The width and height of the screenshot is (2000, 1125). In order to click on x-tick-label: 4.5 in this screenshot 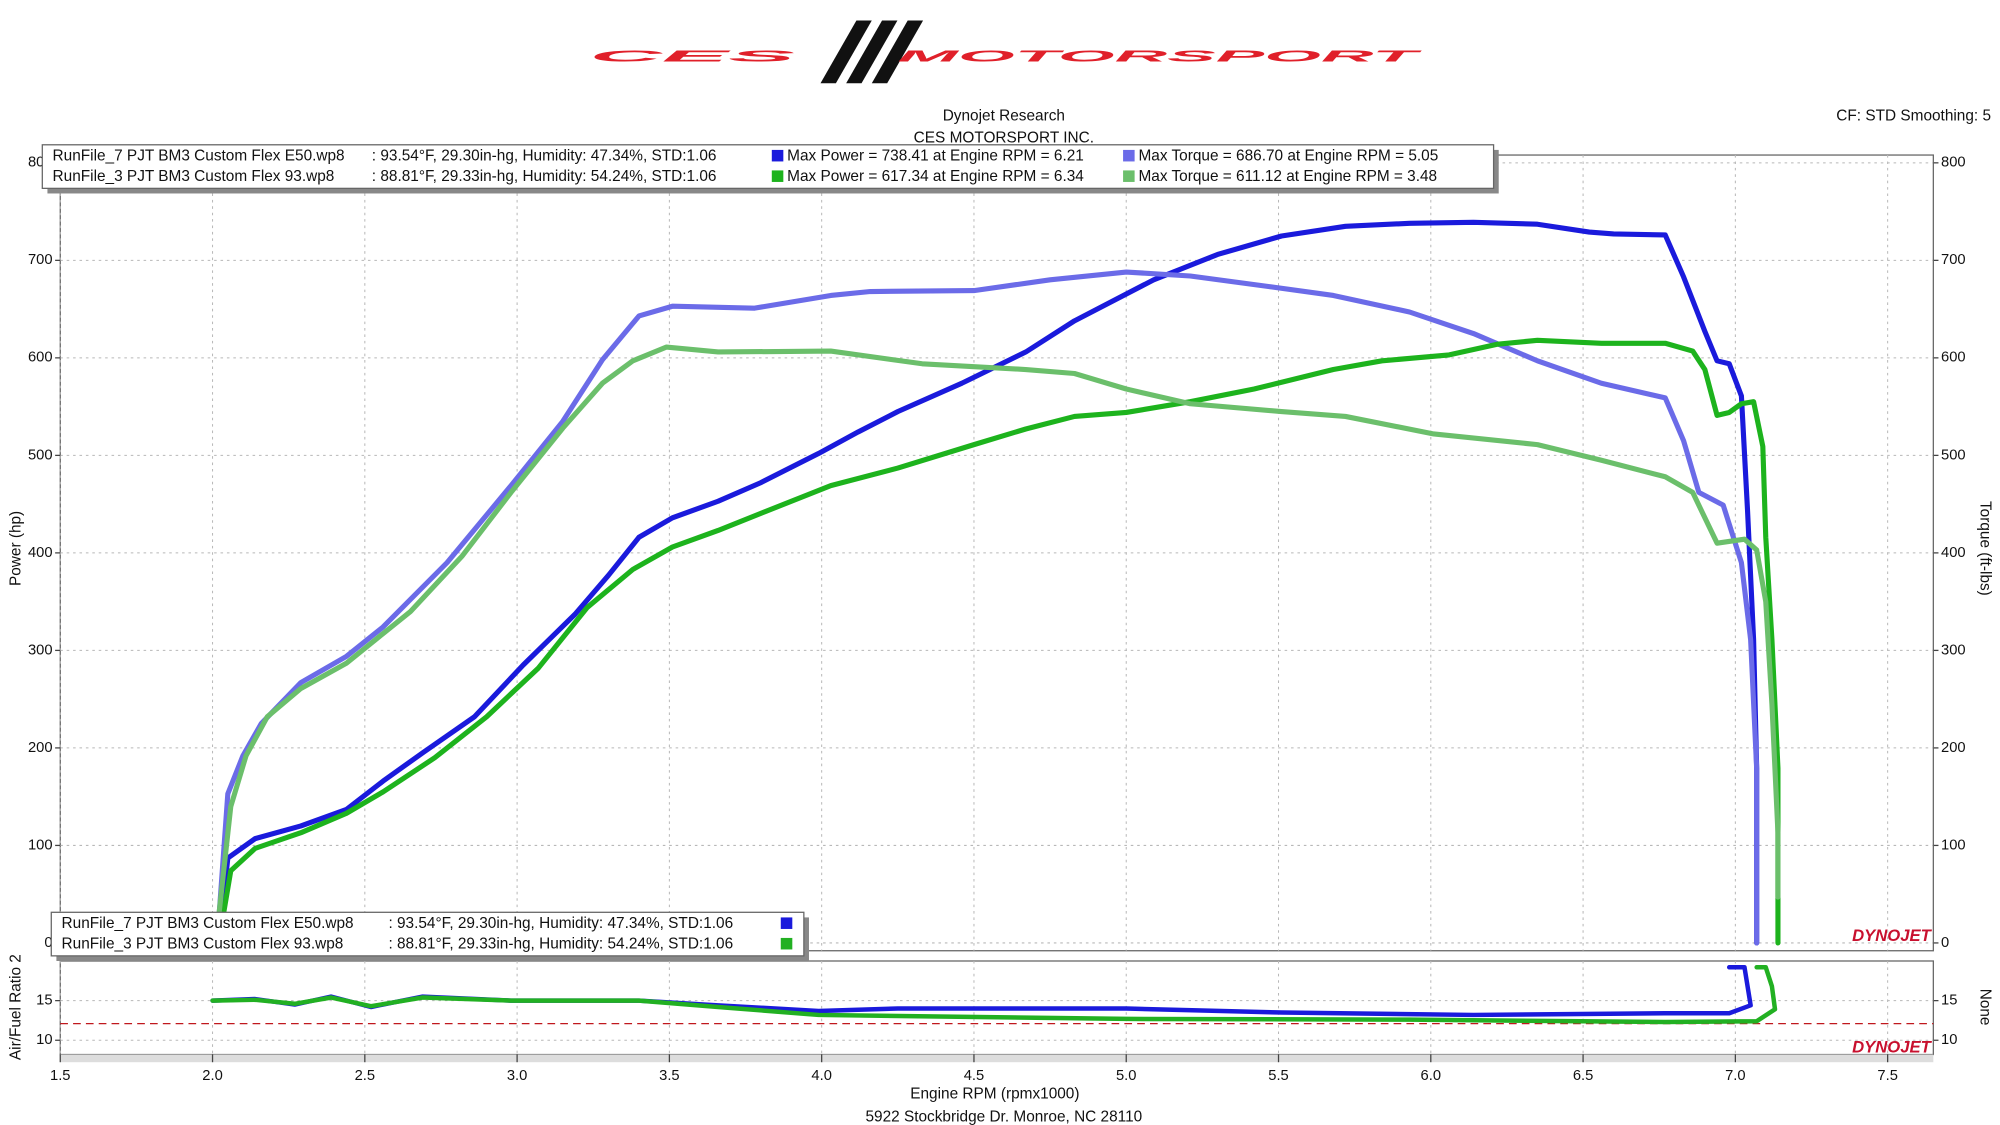, I will do `click(974, 1076)`.